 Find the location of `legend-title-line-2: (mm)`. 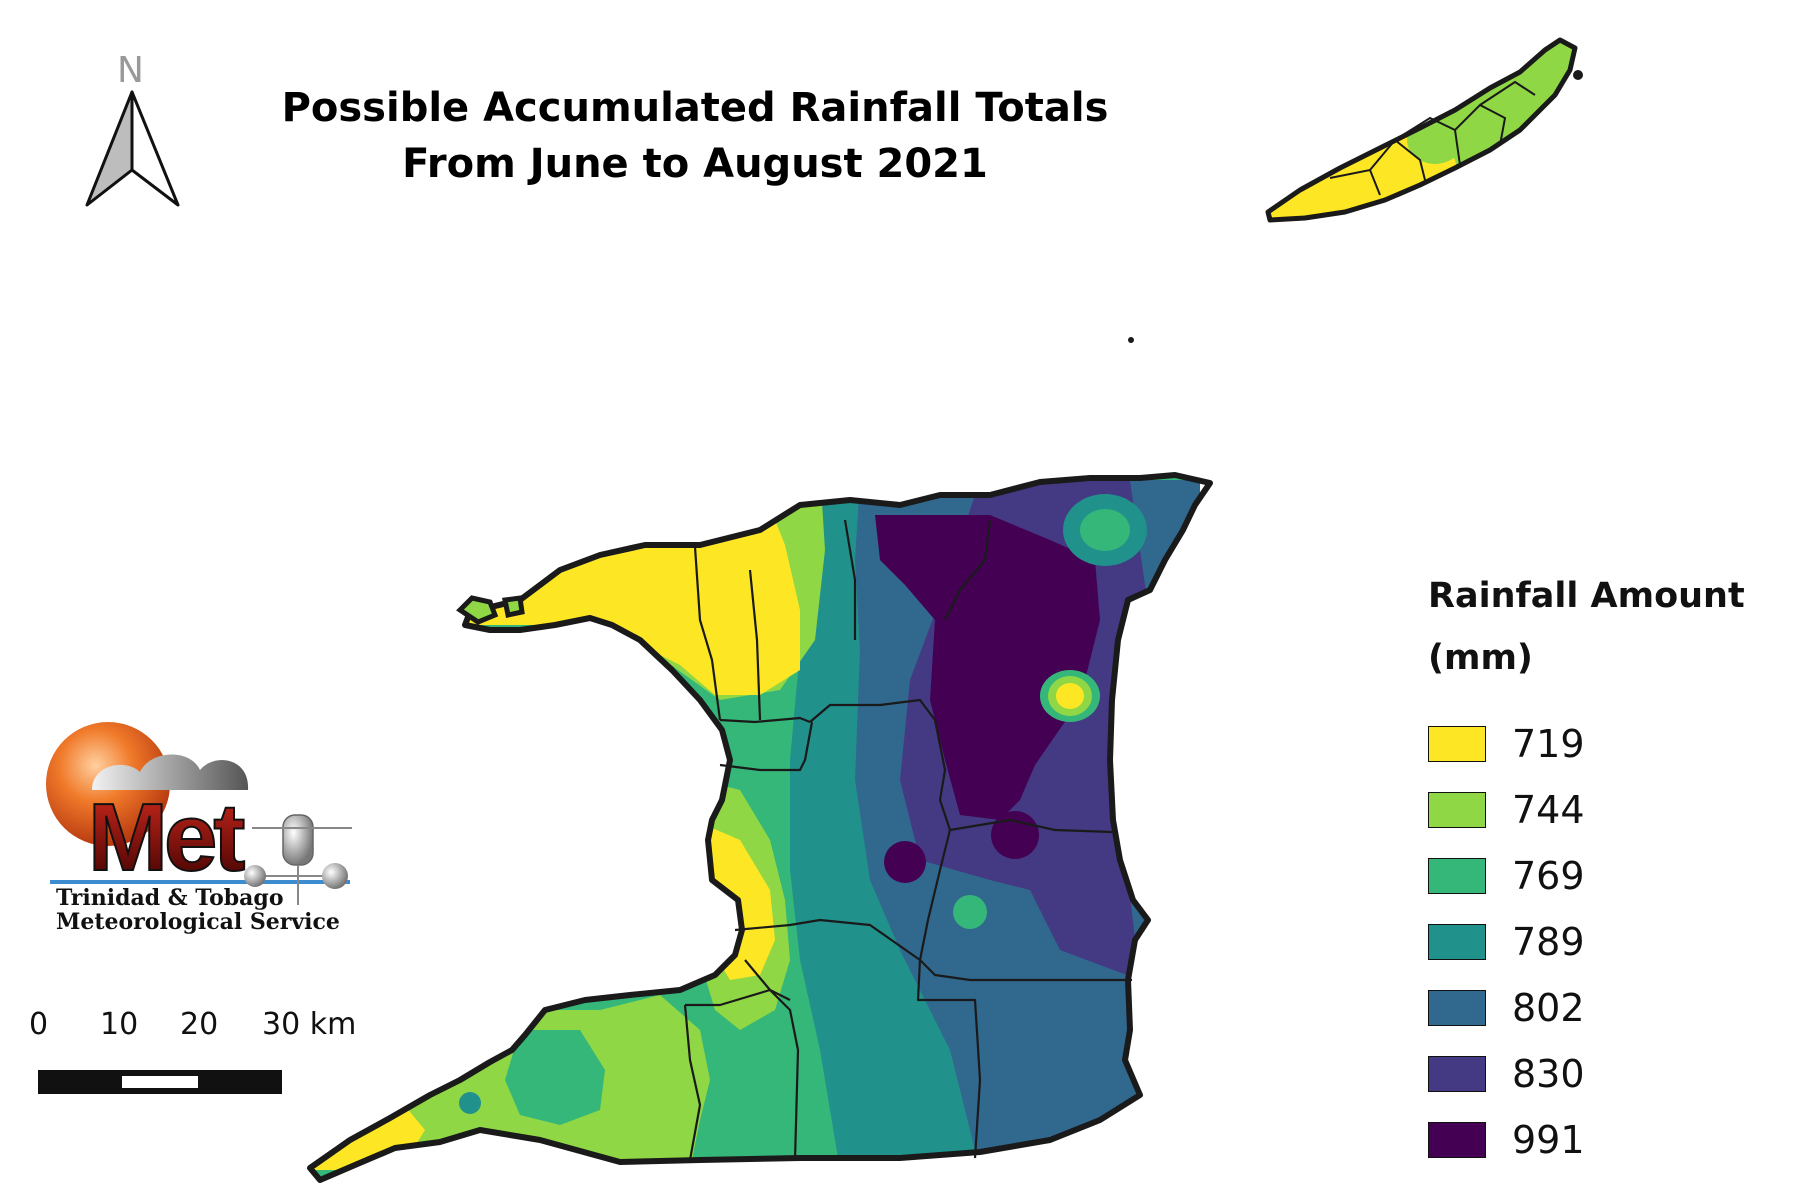

legend-title-line-2: (mm) is located at coordinates (1480, 658).